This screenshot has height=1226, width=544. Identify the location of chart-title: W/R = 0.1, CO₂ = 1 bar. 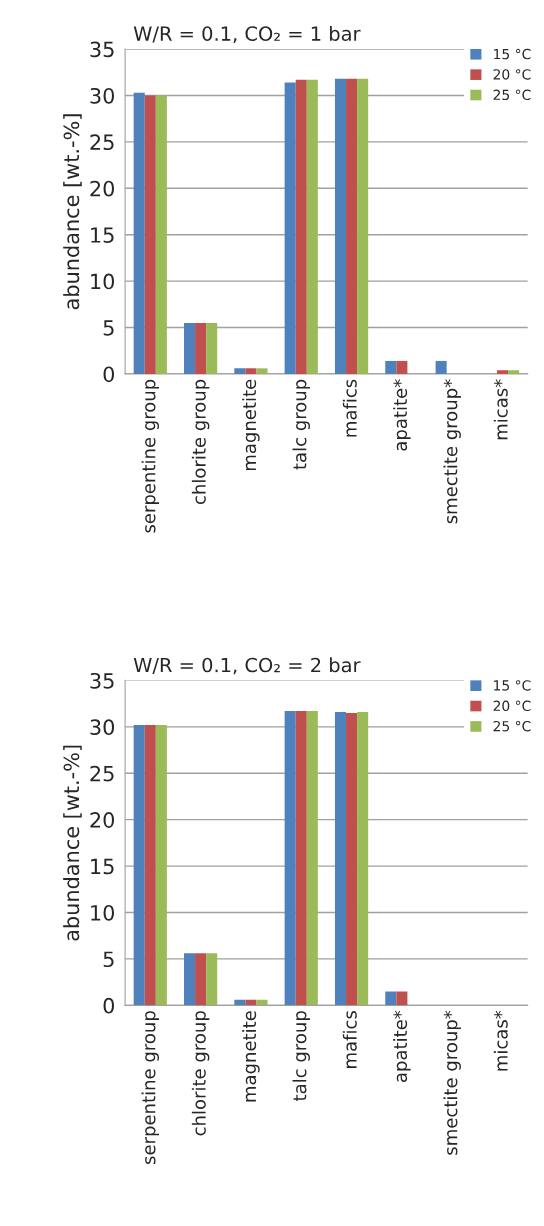
(247, 34).